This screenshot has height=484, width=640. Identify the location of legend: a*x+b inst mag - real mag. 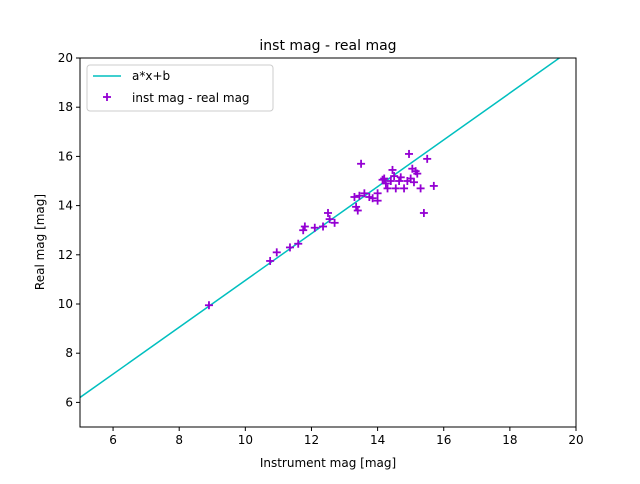
(180, 88).